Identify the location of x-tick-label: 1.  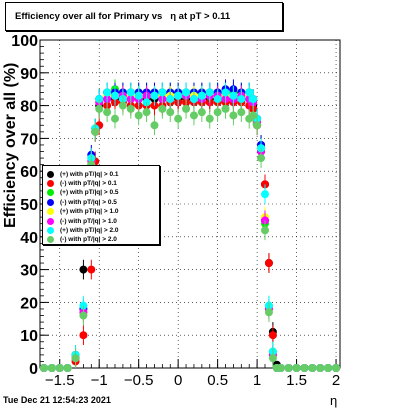
(257, 380).